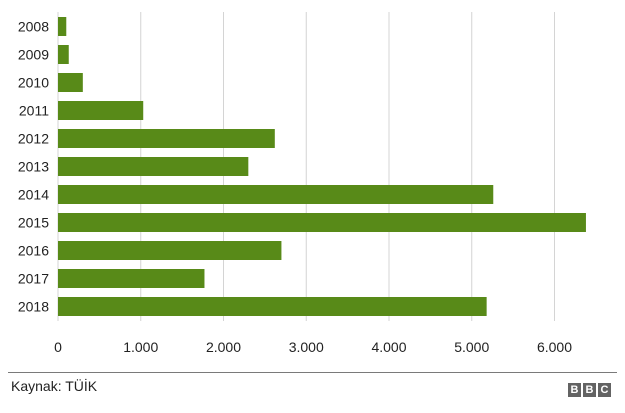 The height and width of the screenshot is (413, 625). Describe the element at coordinates (33, 55) in the screenshot. I see `y-tick-label: 2009` at that location.